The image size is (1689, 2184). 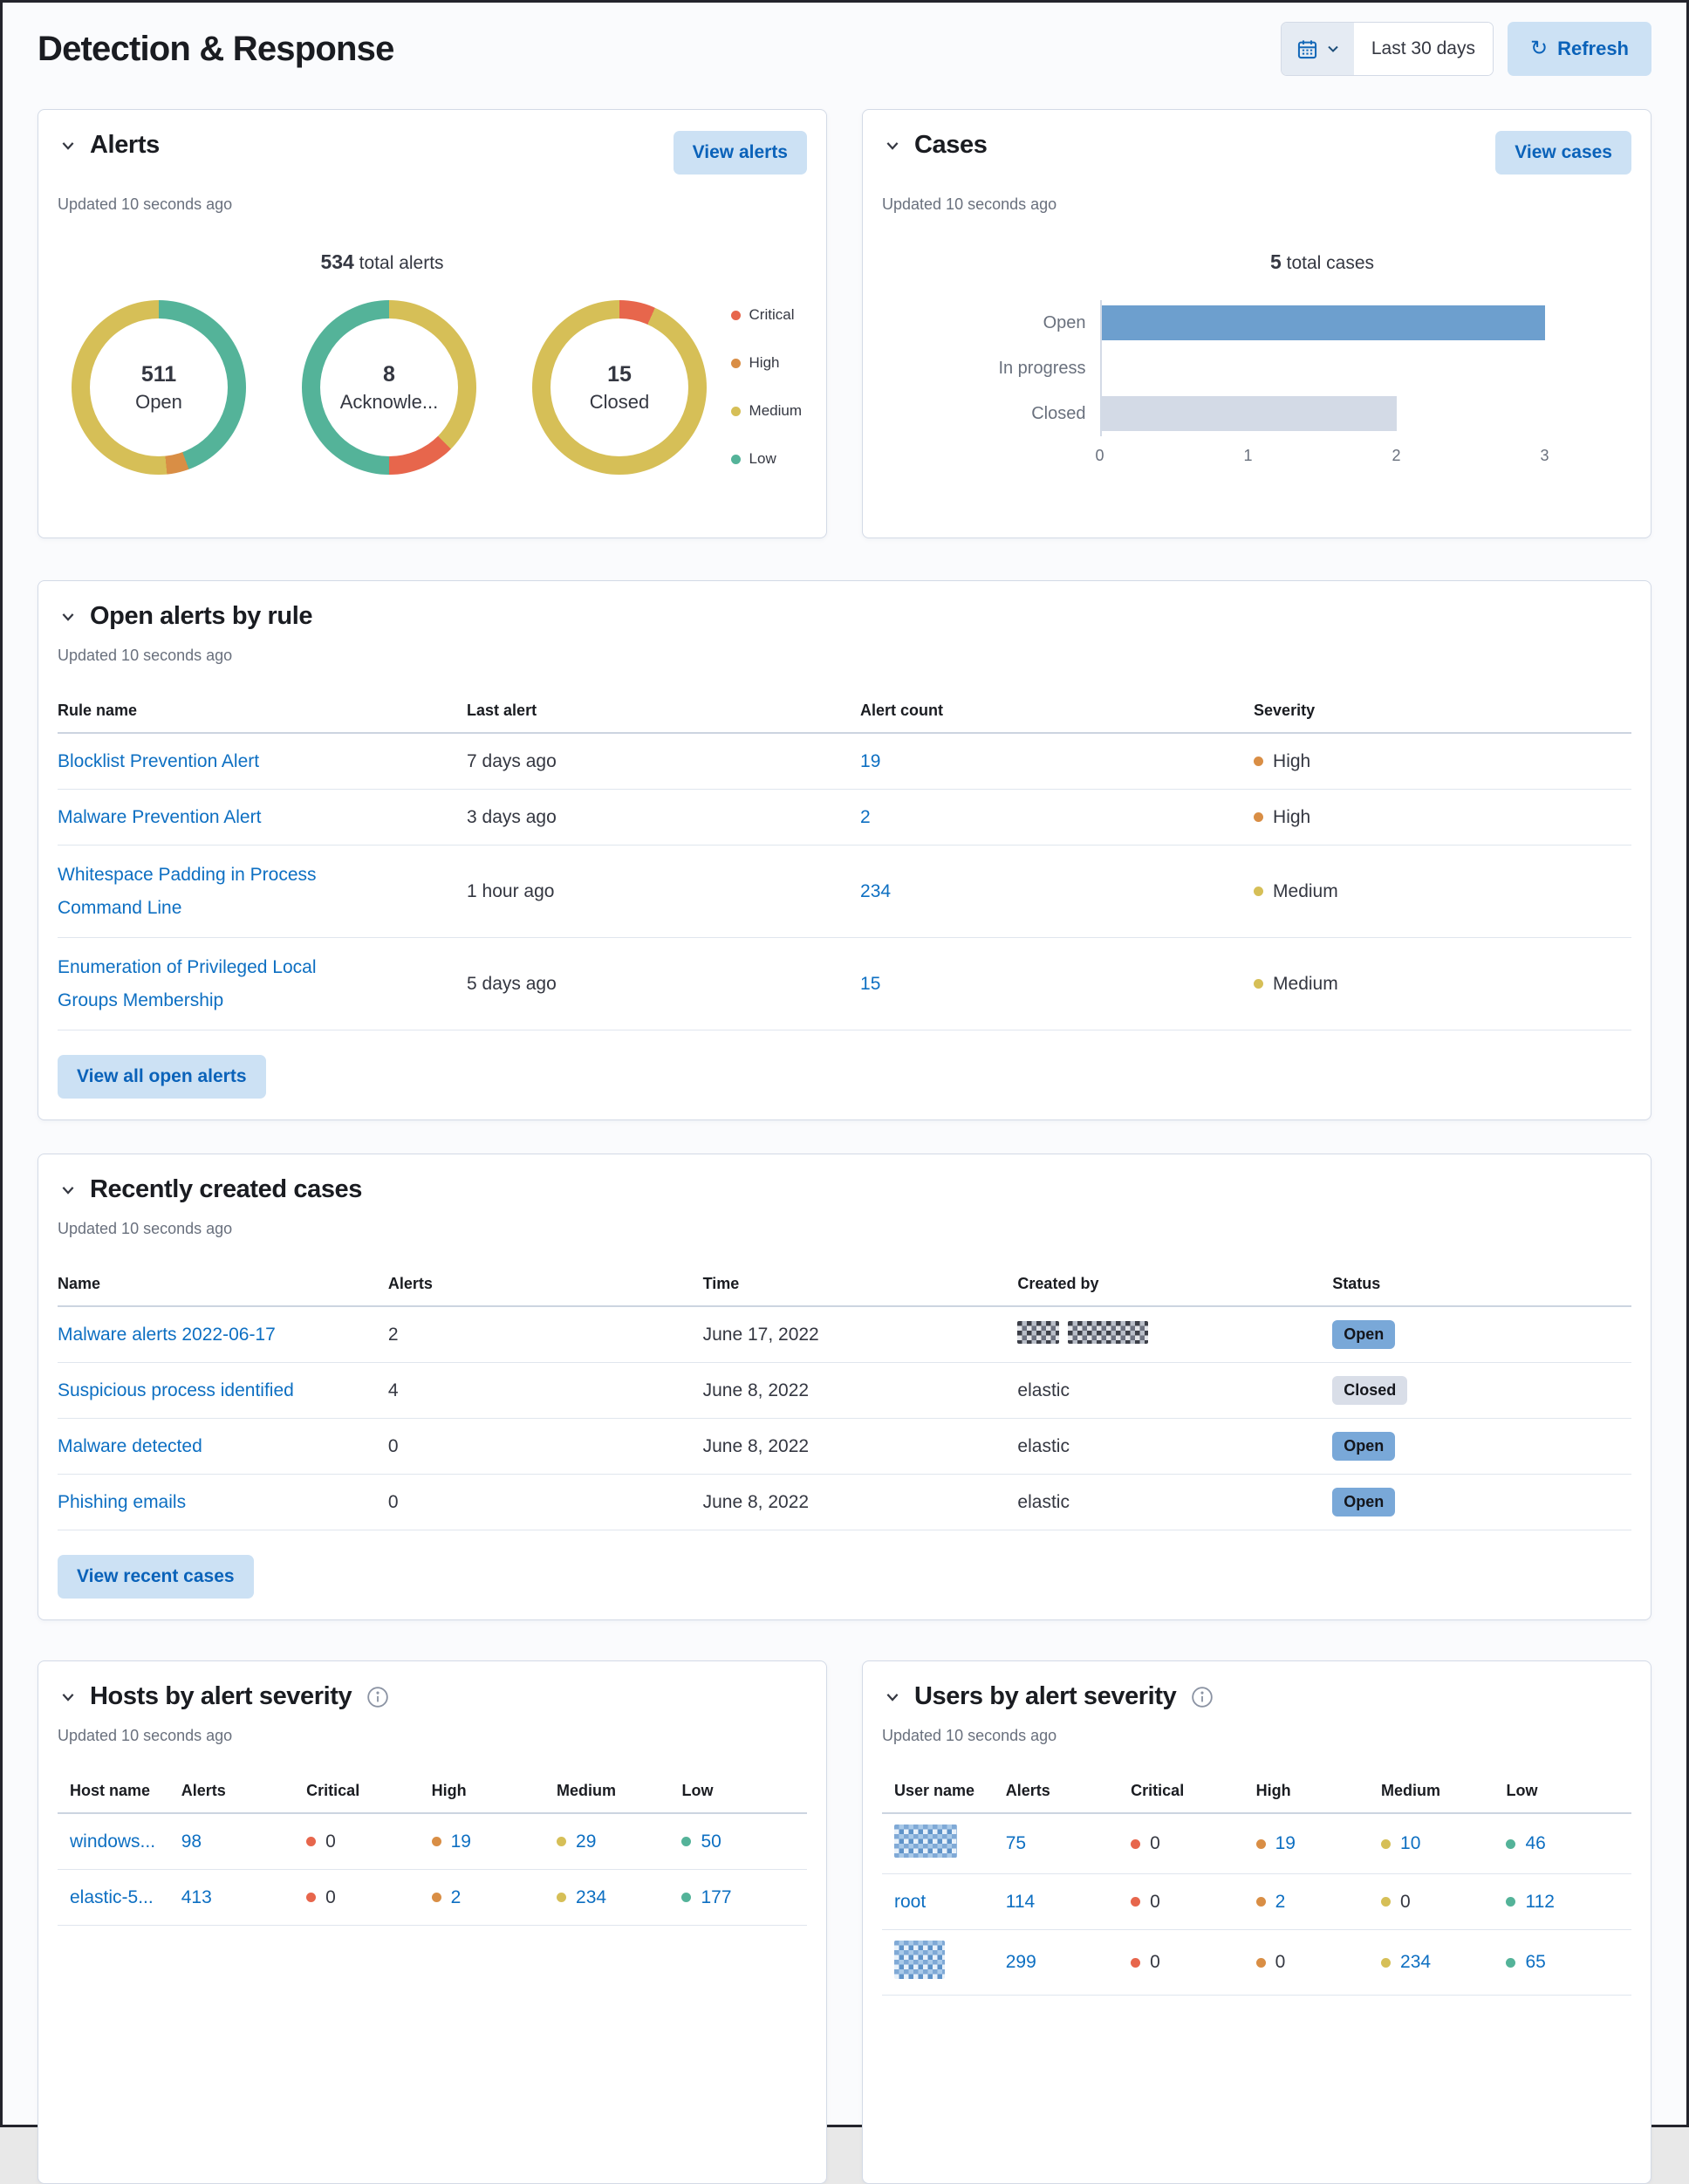 What do you see at coordinates (1259, 368) in the screenshot?
I see `cases-bar-chart: 5 total cases Open In progress Closed 0` at bounding box center [1259, 368].